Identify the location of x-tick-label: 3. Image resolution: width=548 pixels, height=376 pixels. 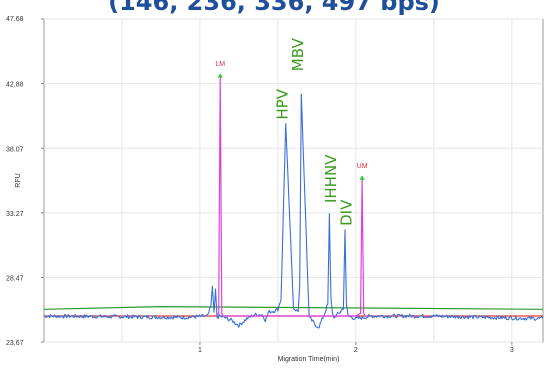
(512, 350).